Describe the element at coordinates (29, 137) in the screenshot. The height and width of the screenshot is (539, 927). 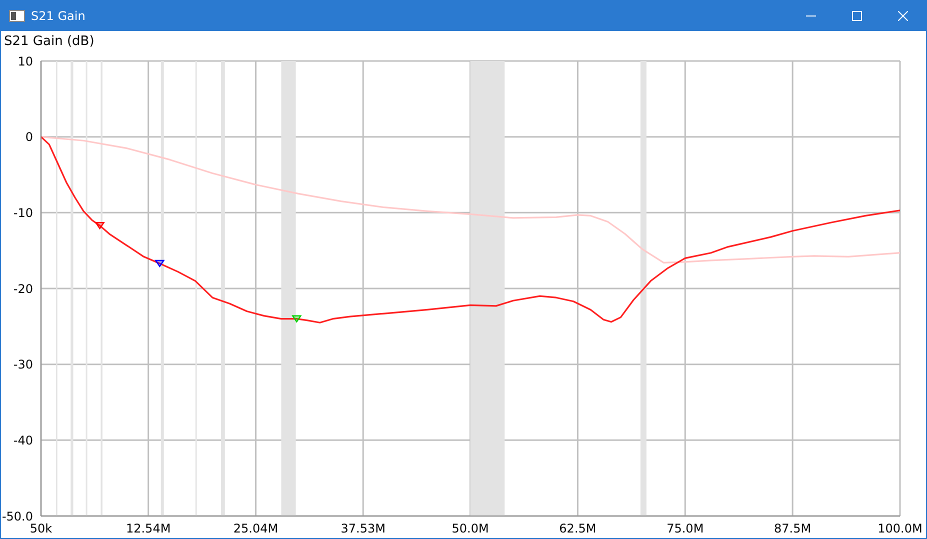
I see `y-tick-label: 0` at that location.